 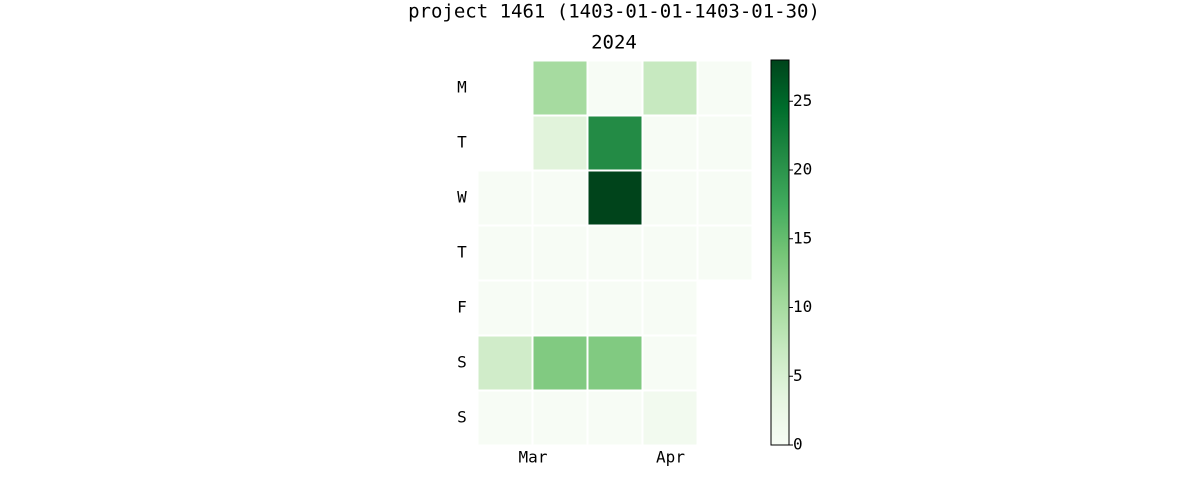 What do you see at coordinates (670, 457) in the screenshot?
I see `x-tick-label: Apr` at bounding box center [670, 457].